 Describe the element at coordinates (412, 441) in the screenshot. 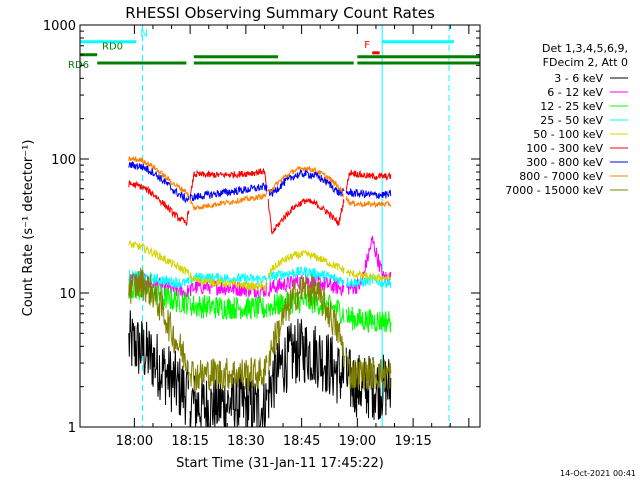

I see `x-tick-label: 19:15` at that location.